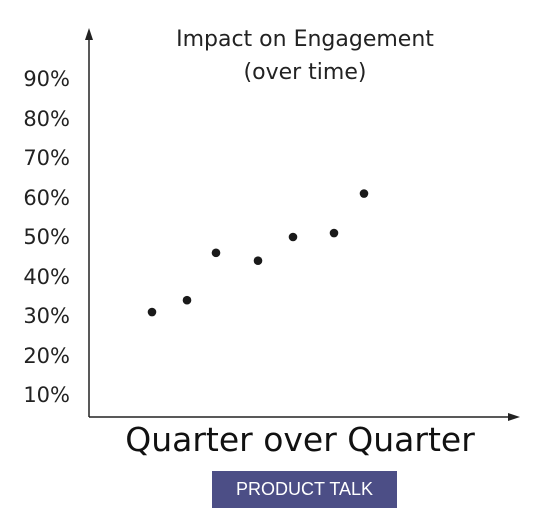 The height and width of the screenshot is (529, 550). Describe the element at coordinates (46, 79) in the screenshot. I see `y-tick-label: 90%` at that location.